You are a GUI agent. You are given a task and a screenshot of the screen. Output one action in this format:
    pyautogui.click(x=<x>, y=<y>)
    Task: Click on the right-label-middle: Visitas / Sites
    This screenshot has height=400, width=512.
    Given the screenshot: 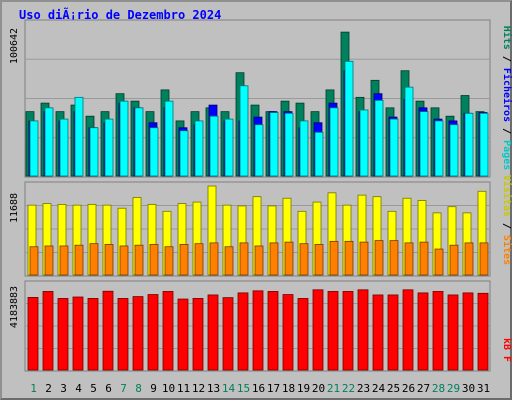 What is the action you would take?
    pyautogui.click(x=506, y=220)
    